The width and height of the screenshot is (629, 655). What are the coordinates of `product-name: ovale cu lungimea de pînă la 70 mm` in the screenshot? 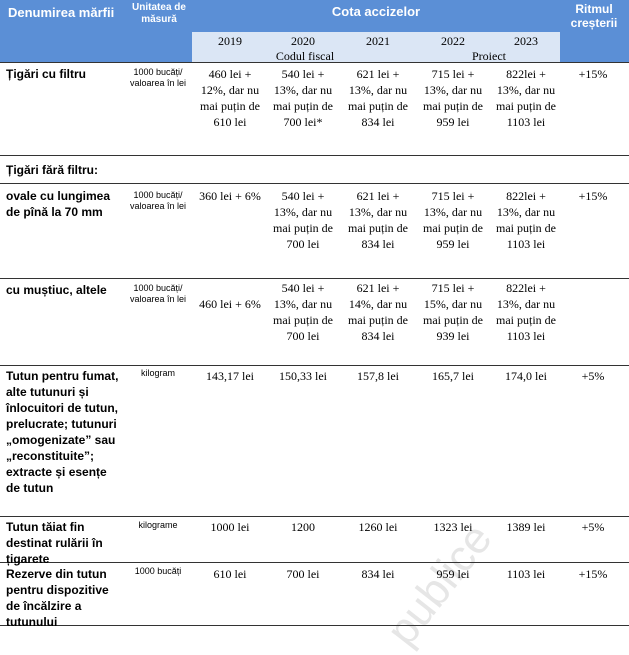 It's located at (58, 204).